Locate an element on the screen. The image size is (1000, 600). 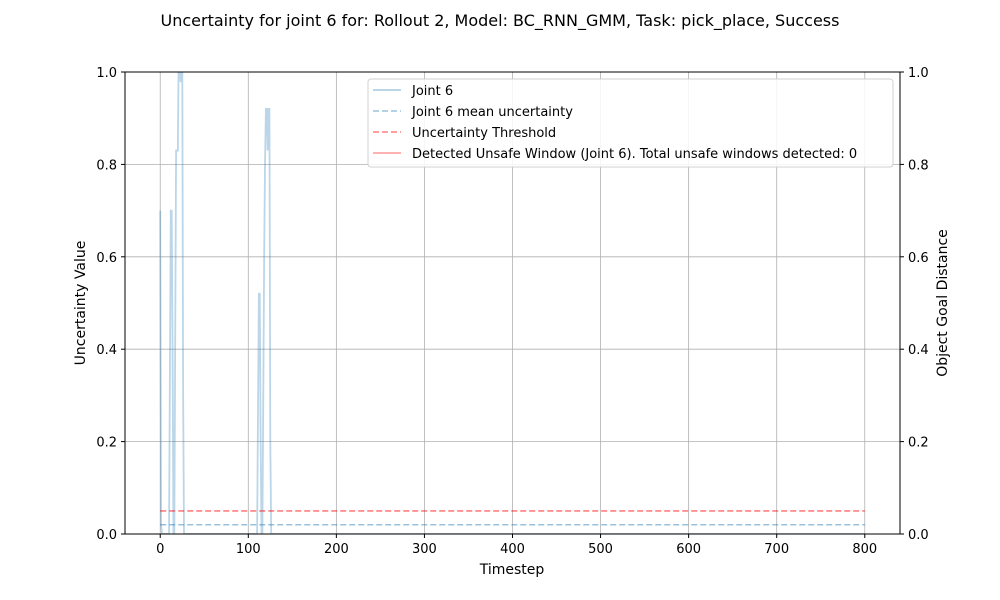
y-tick-label: 0.0 is located at coordinates (106, 535).